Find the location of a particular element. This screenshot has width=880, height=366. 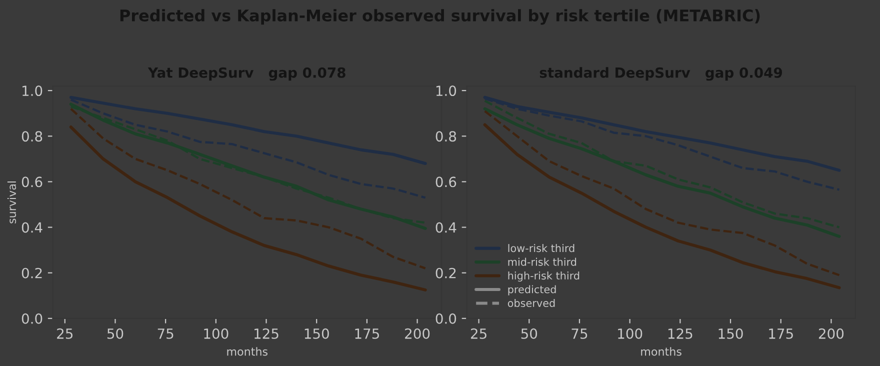

legend-label: low-risk third is located at coordinates (541, 248).